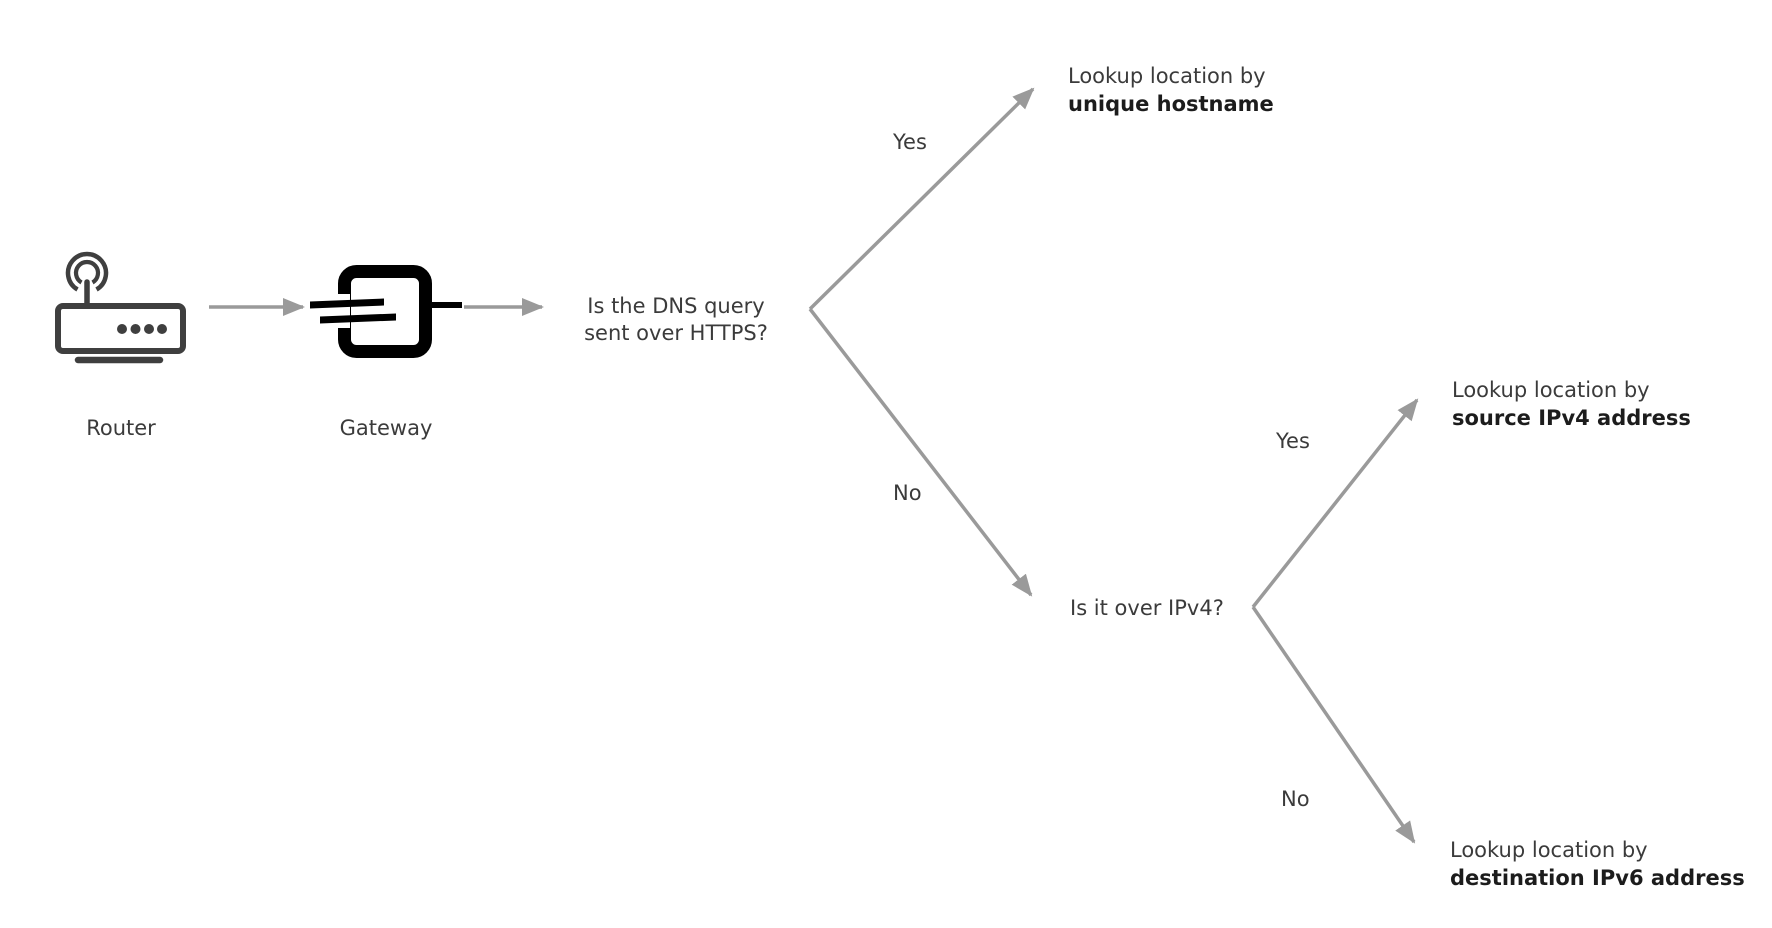  Describe the element at coordinates (1571, 418) in the screenshot. I see `outcome-source-ipv4-line2: source IPv4 address` at that location.